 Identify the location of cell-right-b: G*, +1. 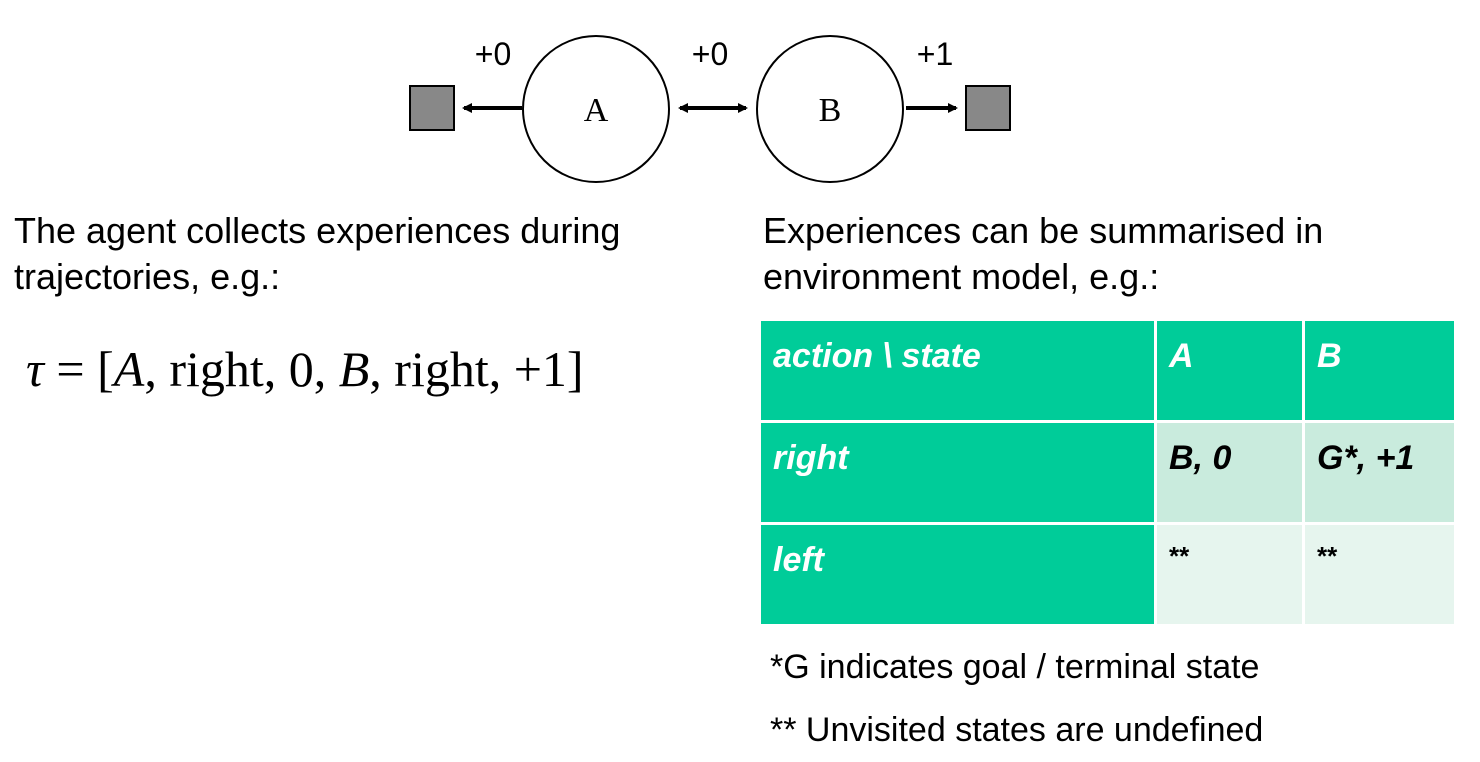
(1379, 472).